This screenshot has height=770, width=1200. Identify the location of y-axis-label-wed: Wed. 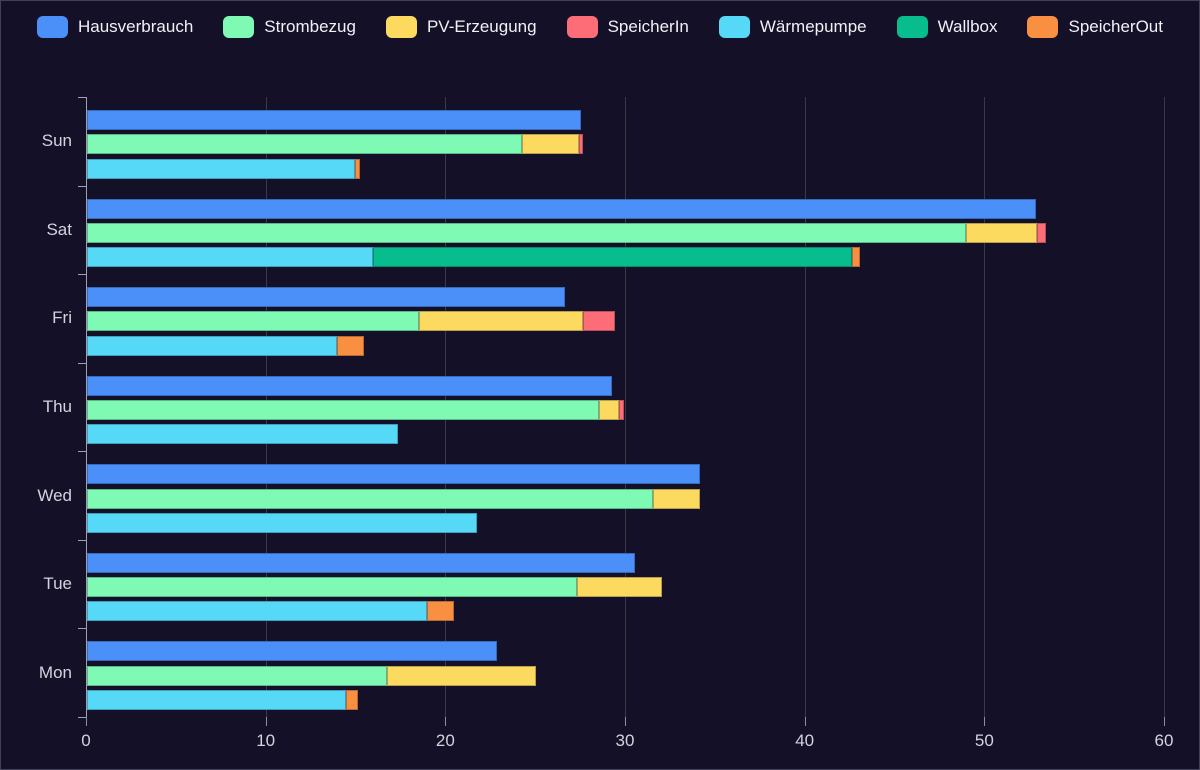
(54, 495).